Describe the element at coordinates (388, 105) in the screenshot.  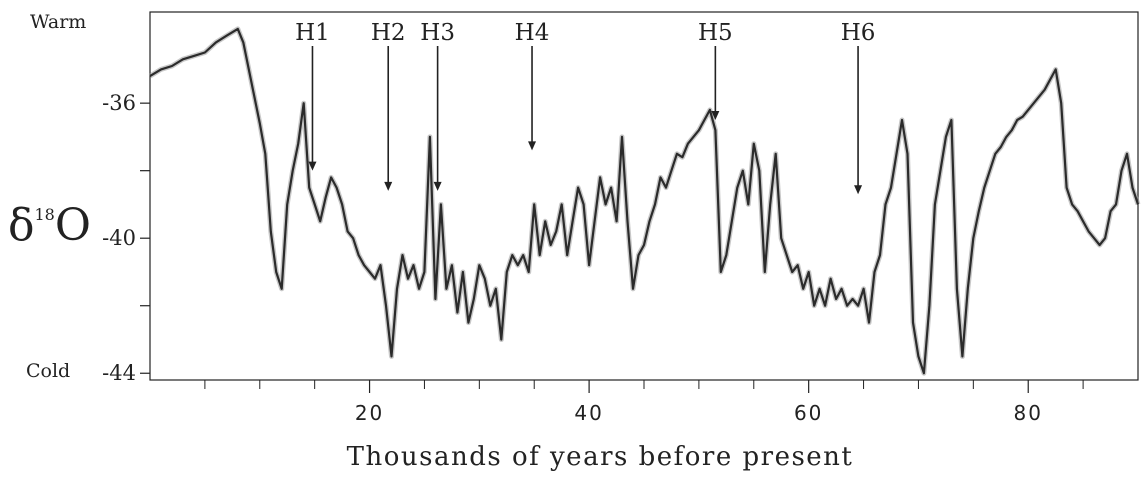
I see `heinrich-event-annotation: H2` at that location.